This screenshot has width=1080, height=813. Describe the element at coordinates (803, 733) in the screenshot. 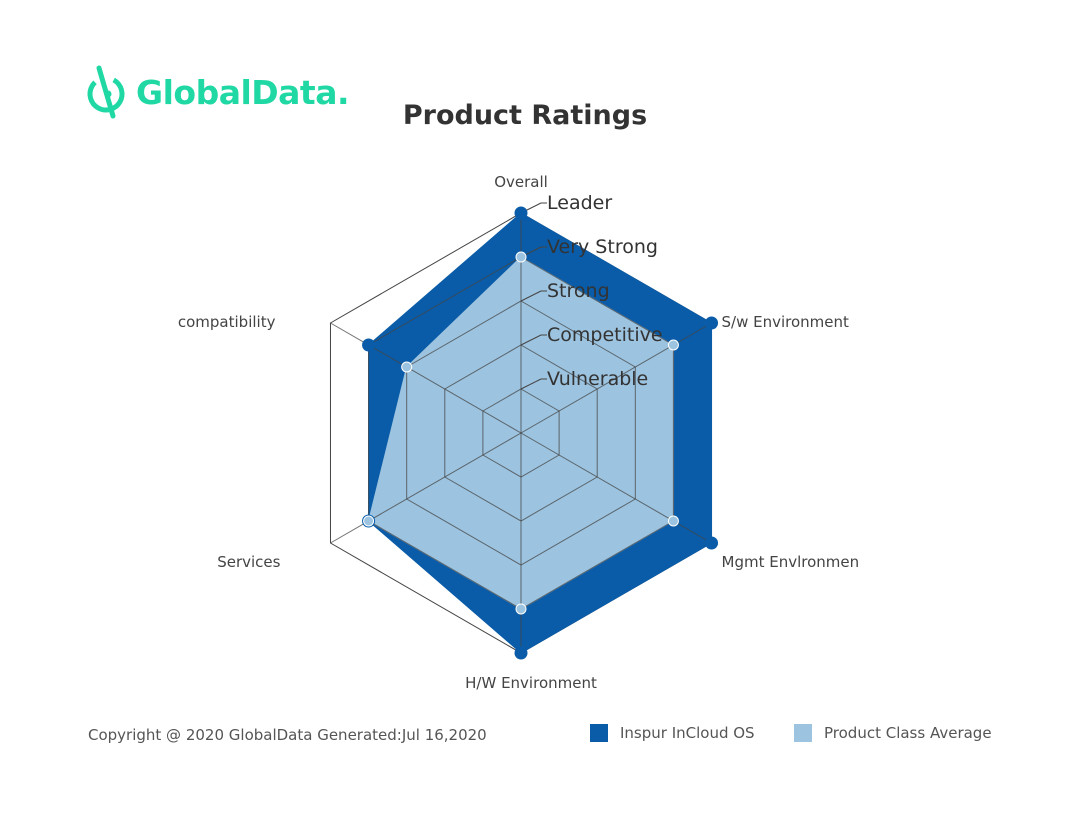

I see `legend-swatch-class-average` at that location.